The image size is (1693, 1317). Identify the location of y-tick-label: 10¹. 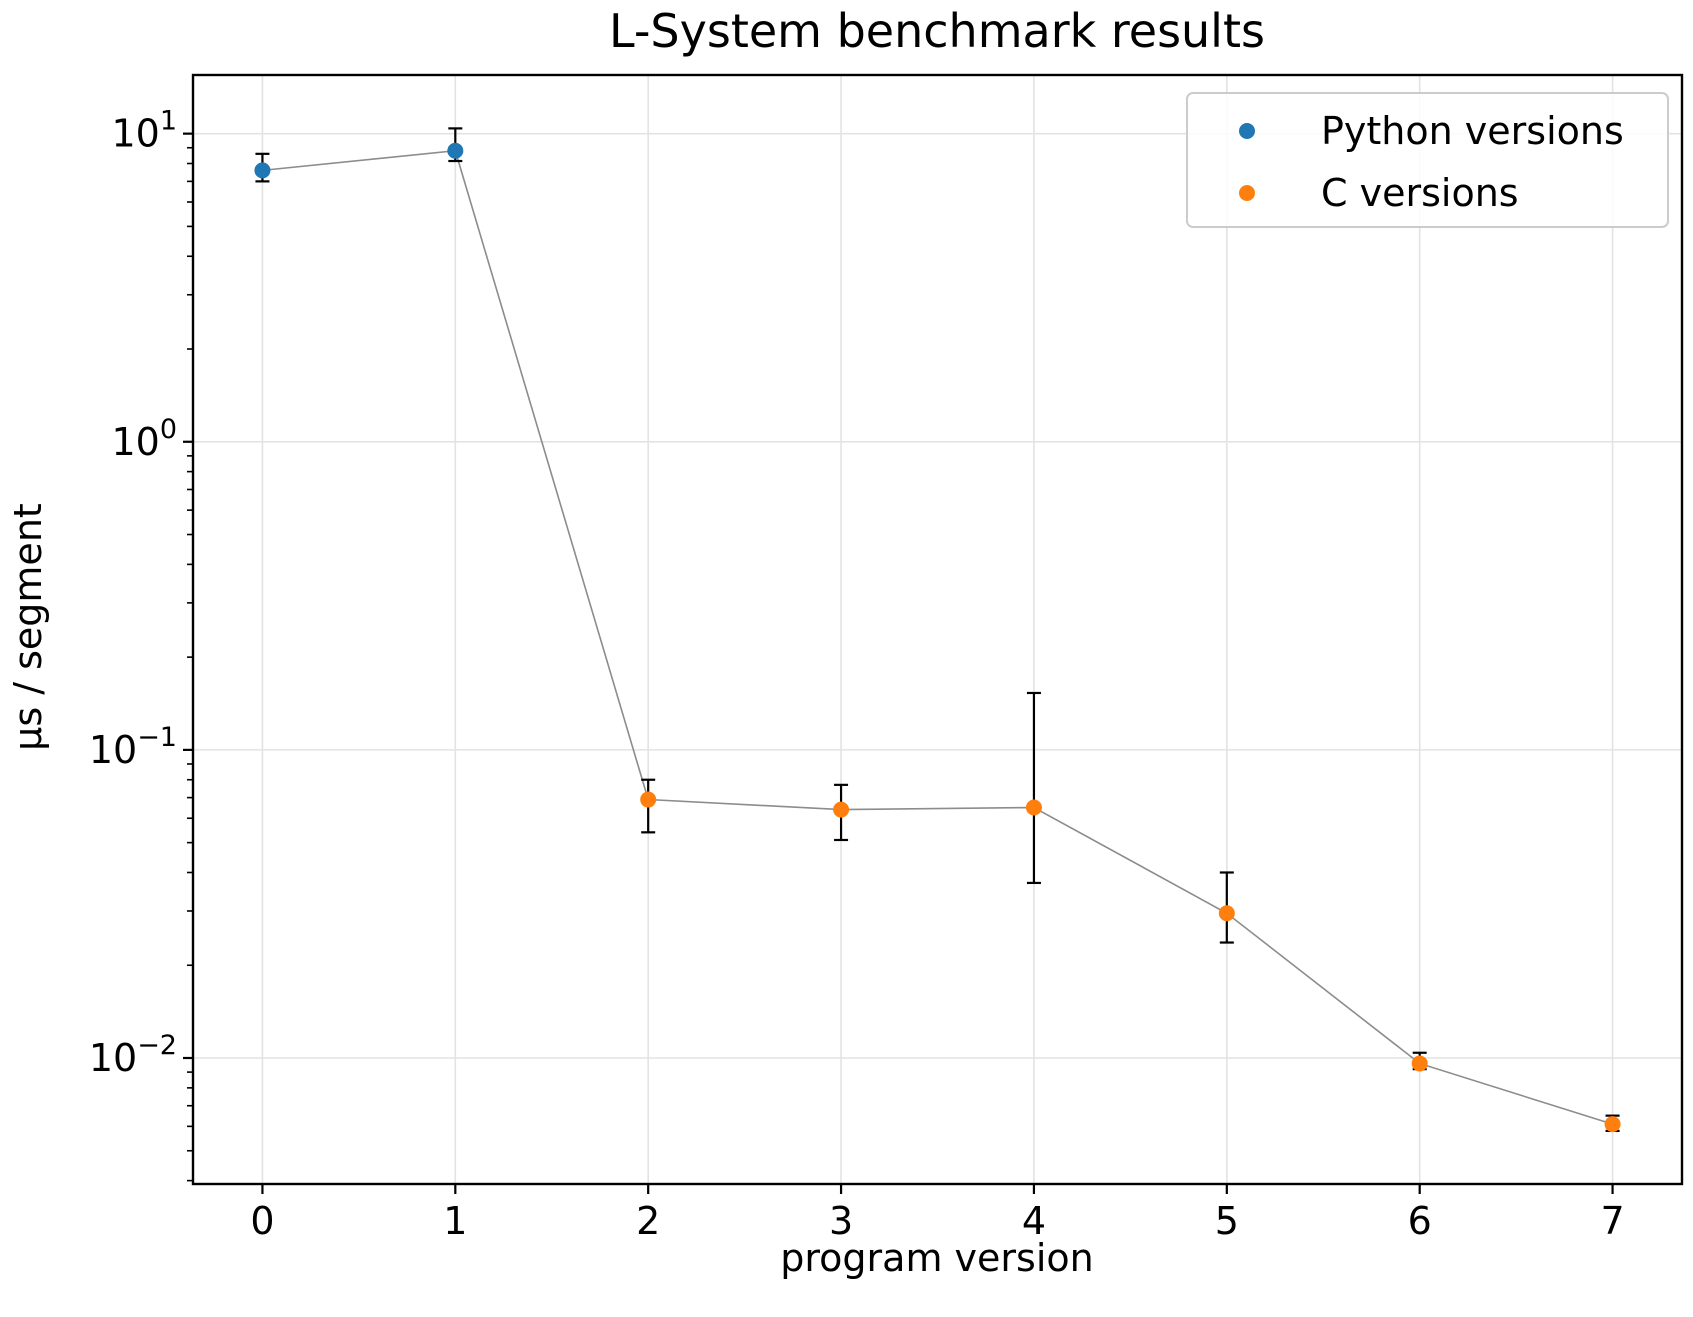
(144, 131).